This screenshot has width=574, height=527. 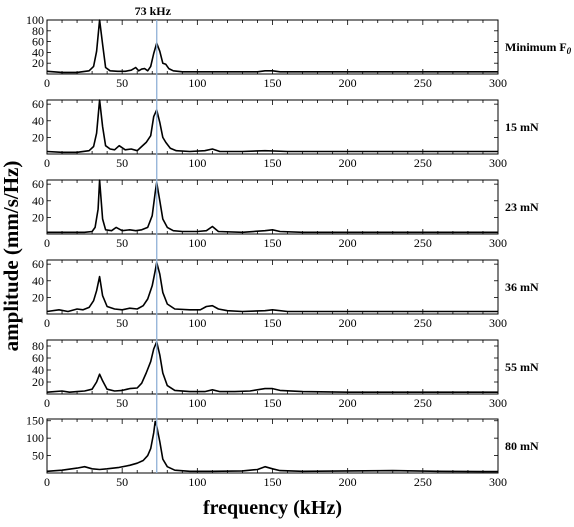 What do you see at coordinates (569, 51) in the screenshot?
I see `panel-label-subscript: 0` at bounding box center [569, 51].